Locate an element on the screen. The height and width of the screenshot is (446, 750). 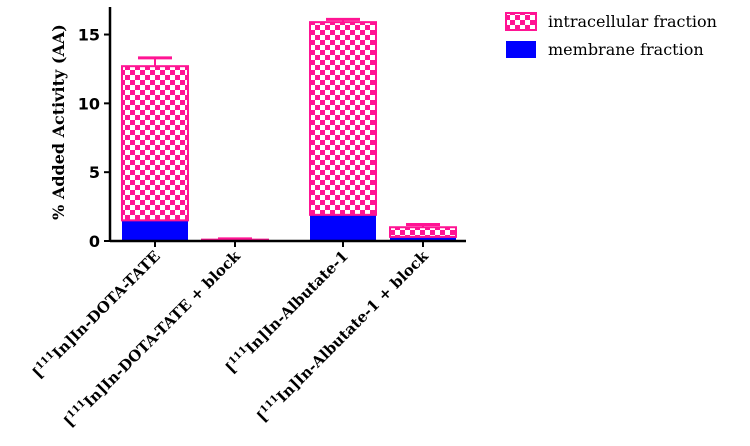
x-tick-label-2: [111In]In-DOTA-TATE + block is located at coordinates (152, 339).